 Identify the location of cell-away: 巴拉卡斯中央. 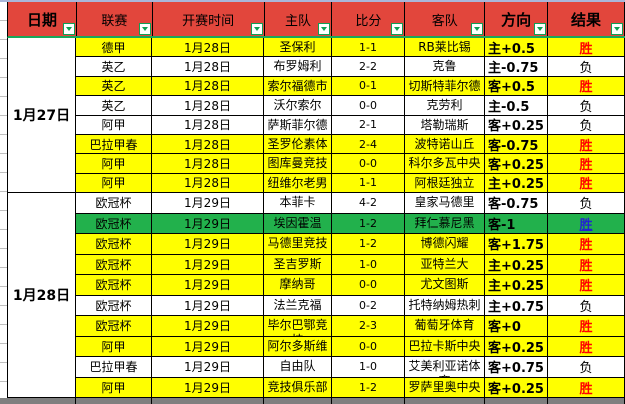
(445, 346).